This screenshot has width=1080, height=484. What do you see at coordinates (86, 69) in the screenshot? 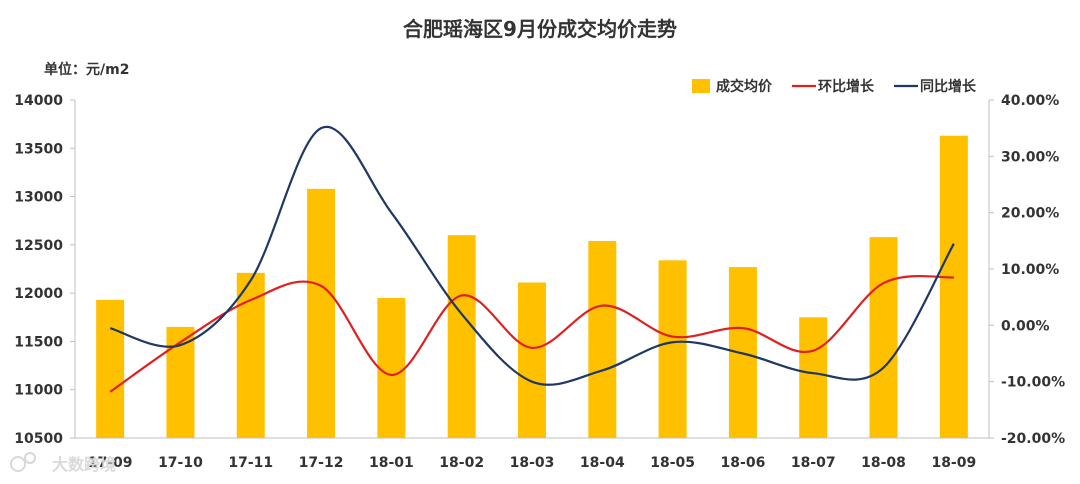
I see `unit-label: 单位：元/m2` at bounding box center [86, 69].